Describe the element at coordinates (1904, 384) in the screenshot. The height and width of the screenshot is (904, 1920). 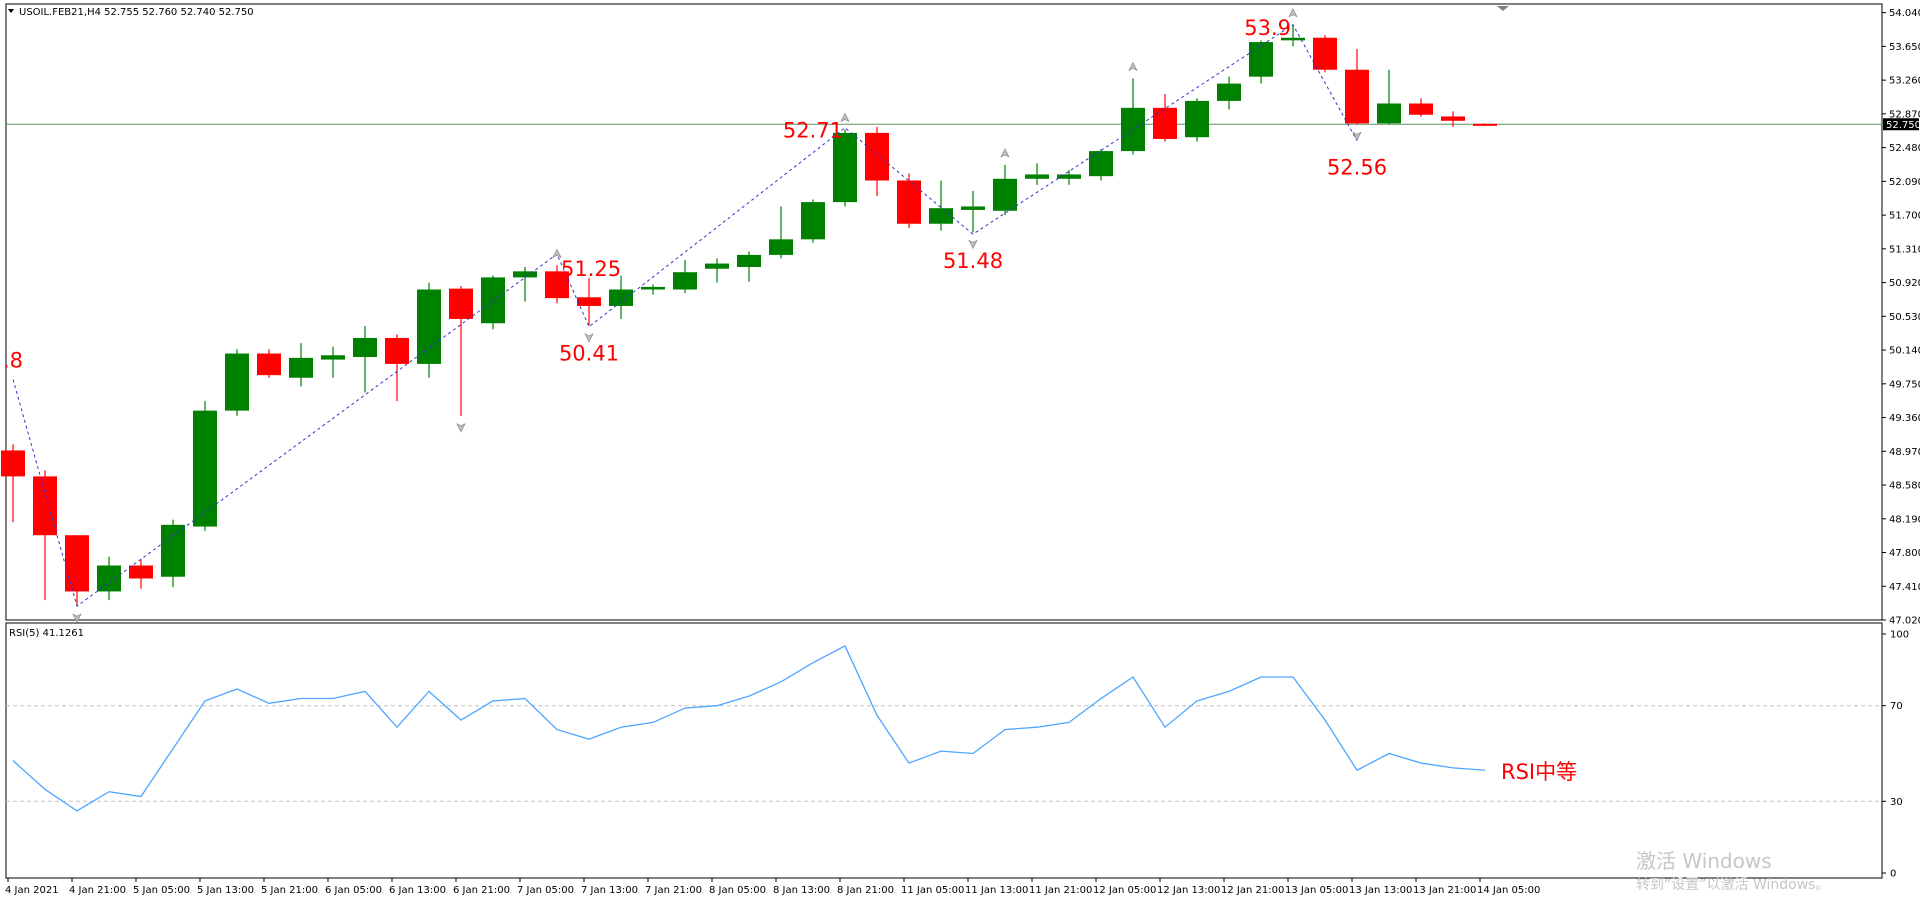
I see `price-axis-label: 49.750` at that location.